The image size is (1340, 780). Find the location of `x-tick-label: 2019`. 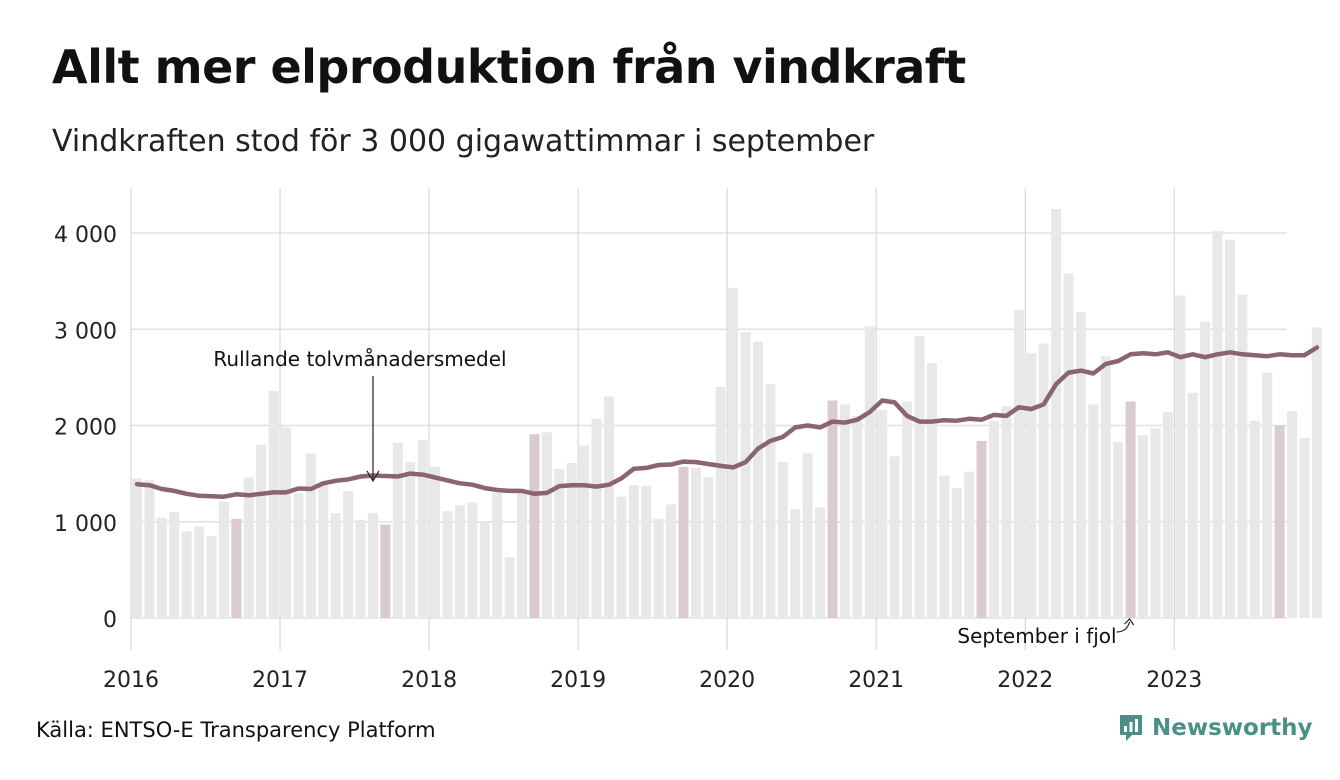

x-tick-label: 2019 is located at coordinates (578, 680).